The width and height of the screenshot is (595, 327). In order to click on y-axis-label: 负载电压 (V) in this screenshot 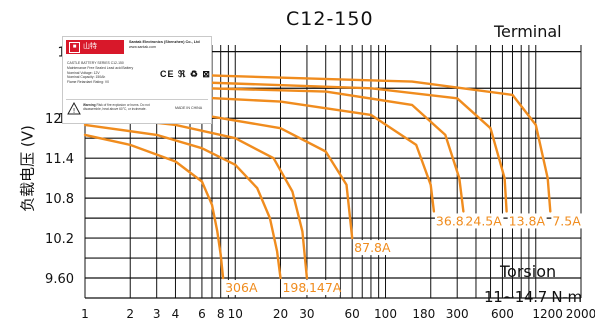, I will do `click(27, 168)`.